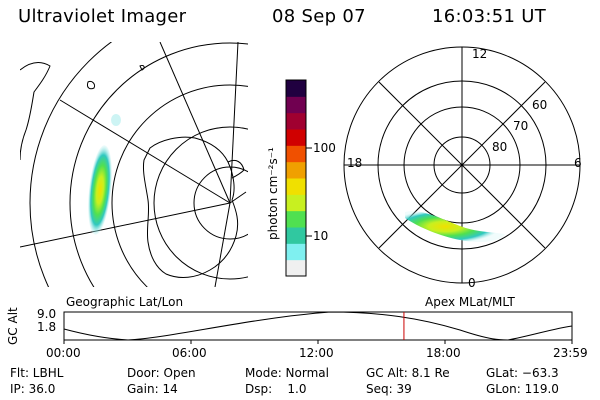  I want to click on orbit-plot-frame, so click(318, 326).